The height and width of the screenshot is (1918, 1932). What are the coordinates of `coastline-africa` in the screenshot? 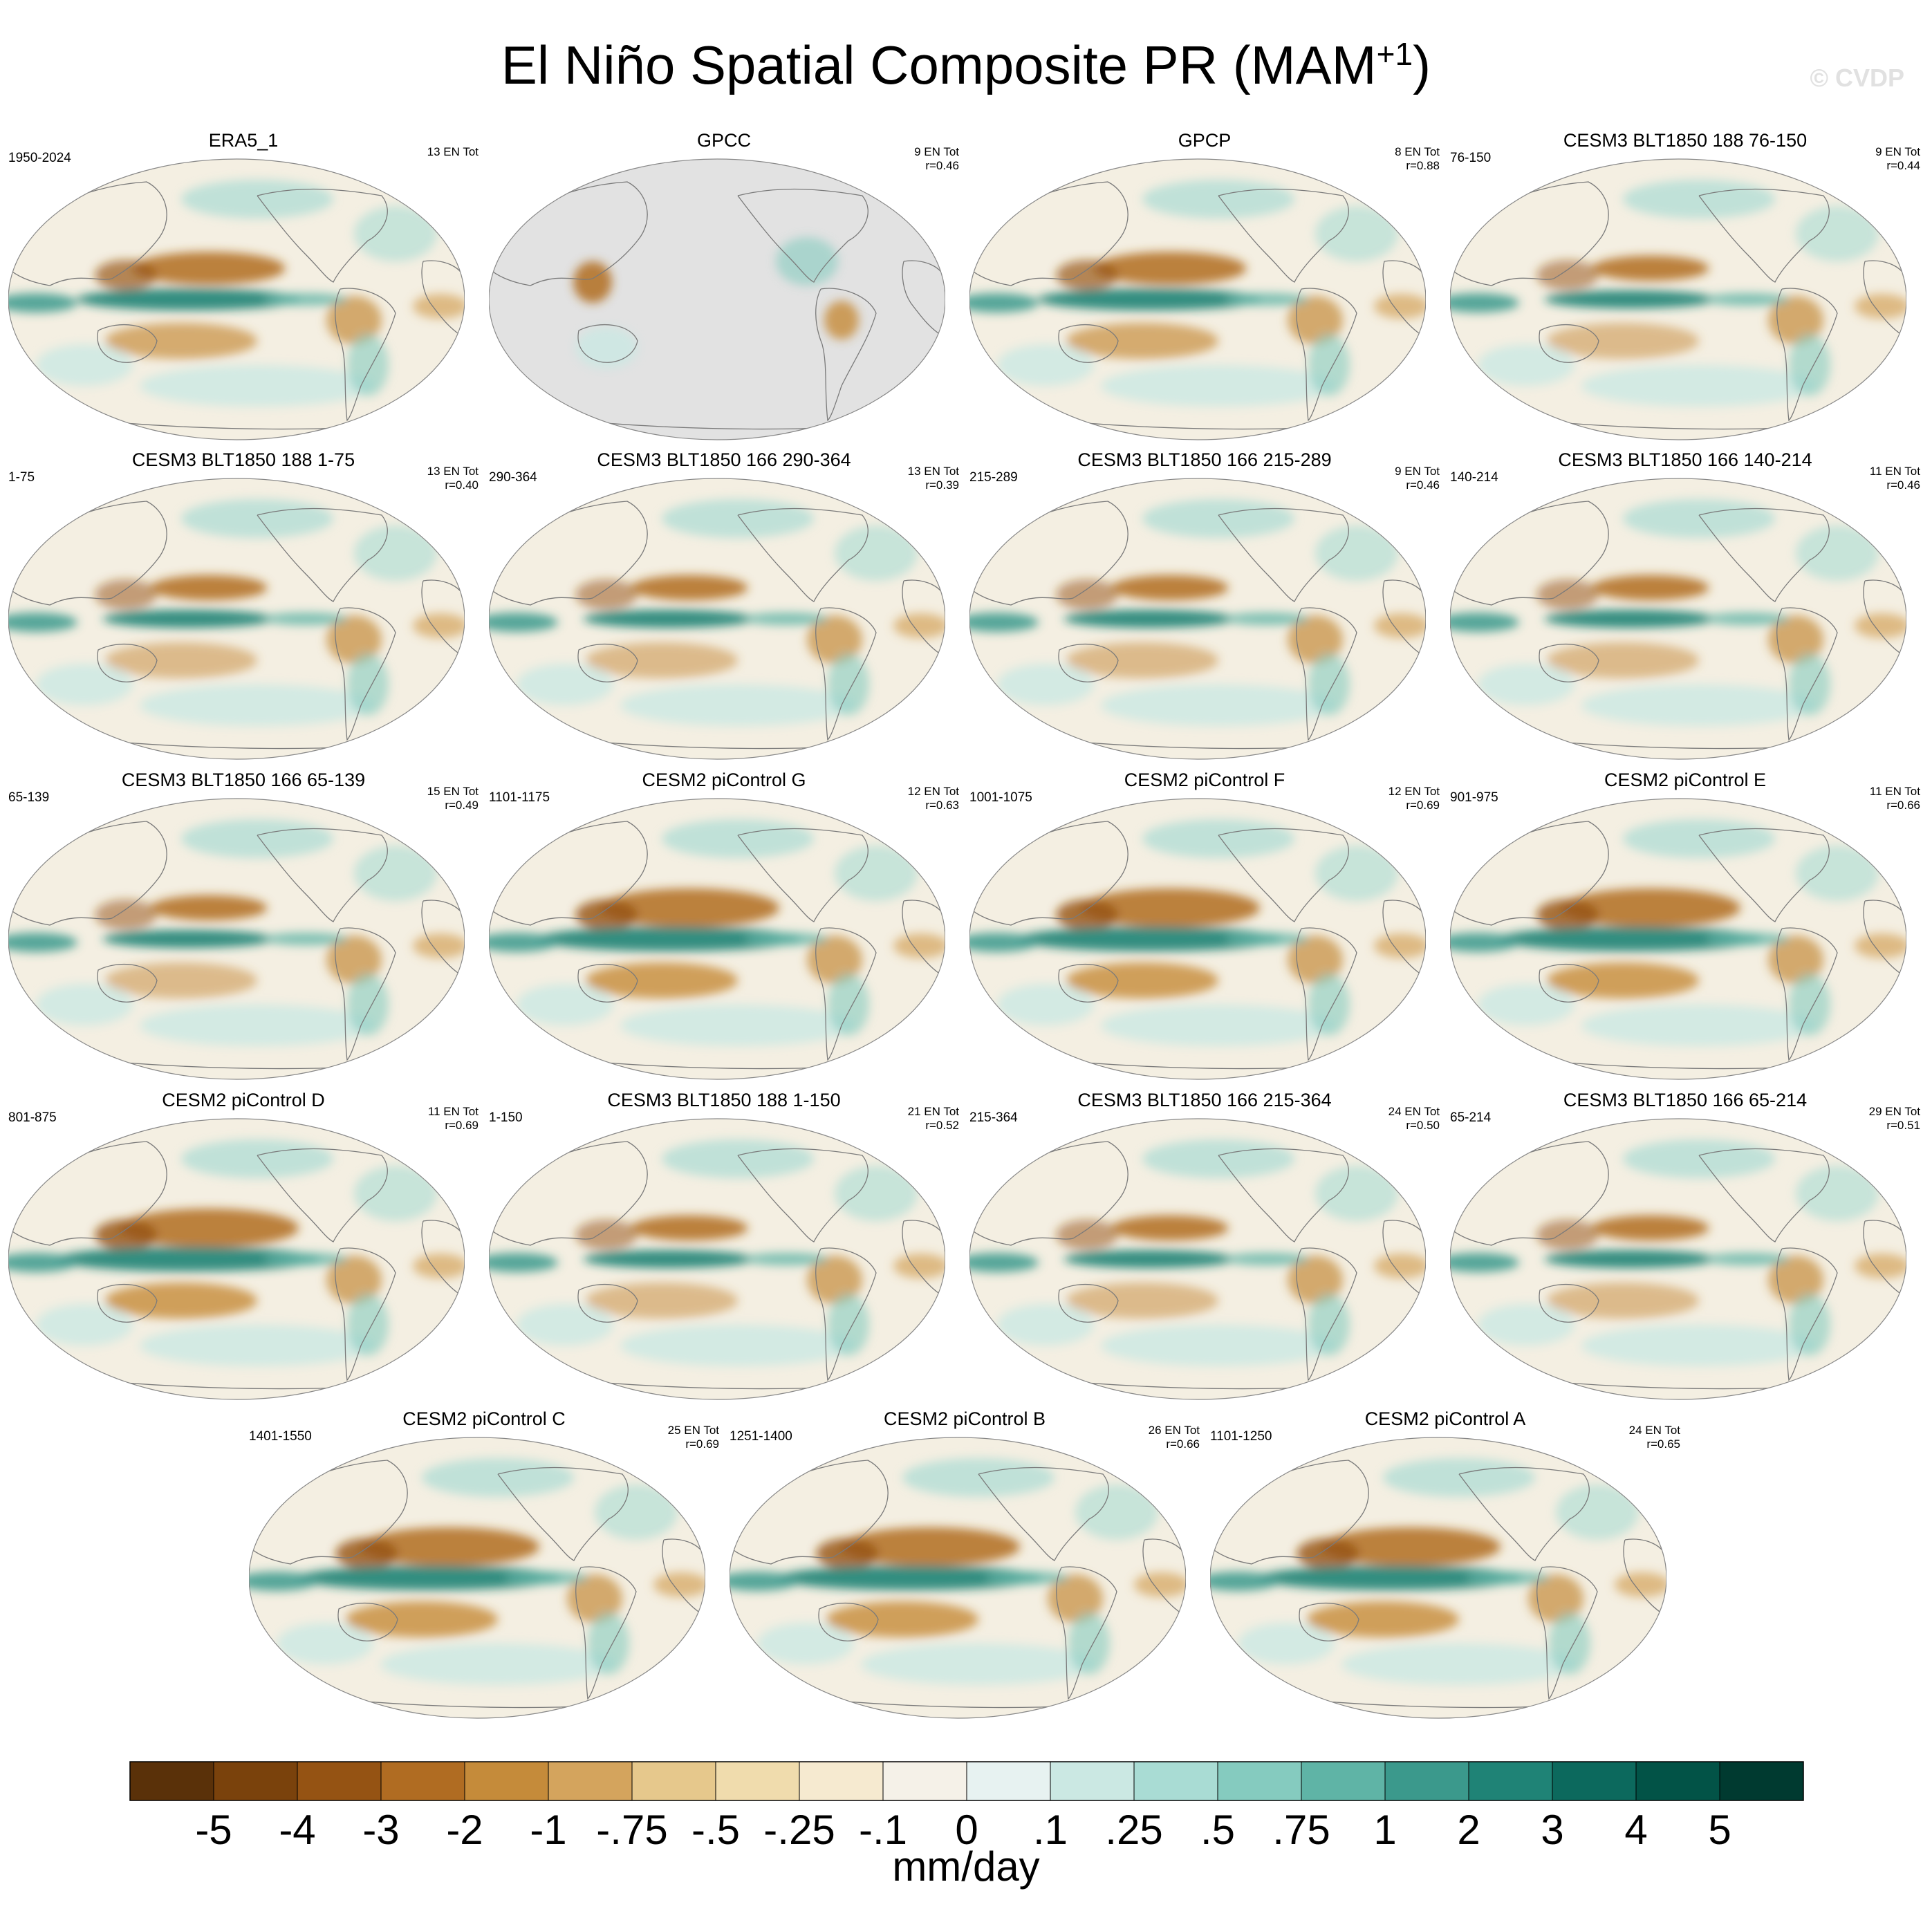 It's located at (443, 939).